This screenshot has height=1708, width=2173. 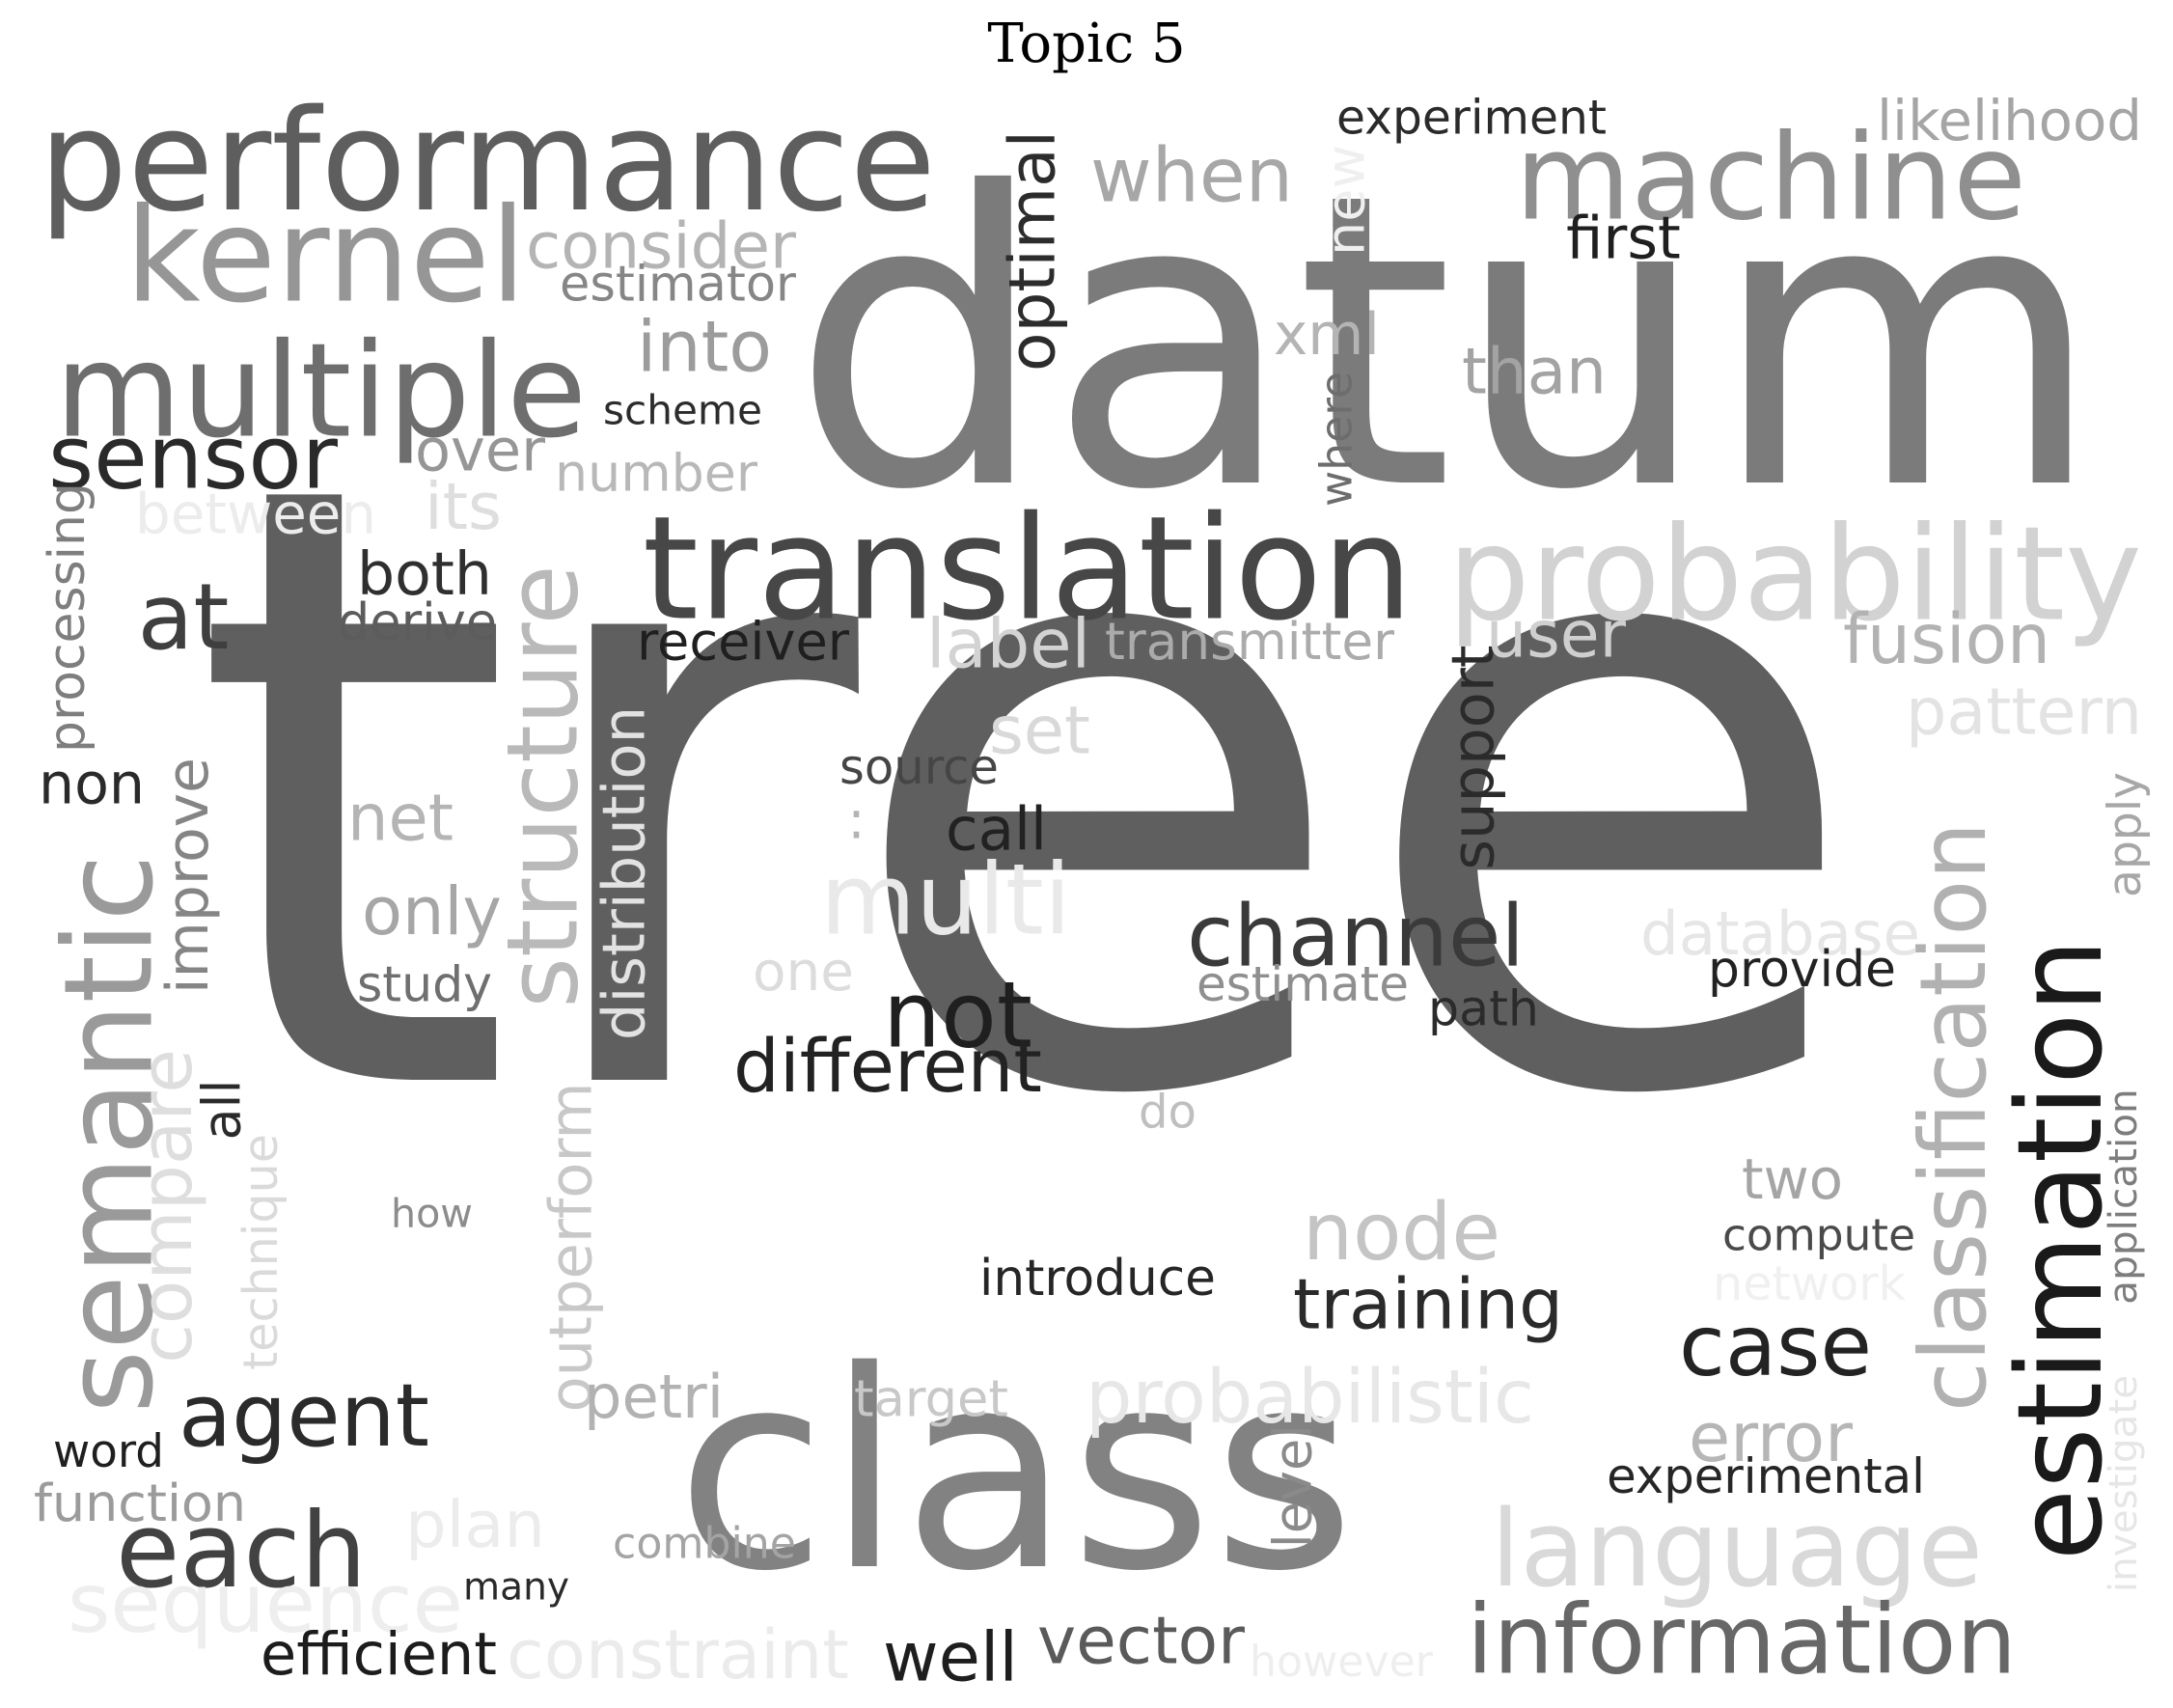 What do you see at coordinates (678, 285) in the screenshot?
I see `word-estimator: estimator` at bounding box center [678, 285].